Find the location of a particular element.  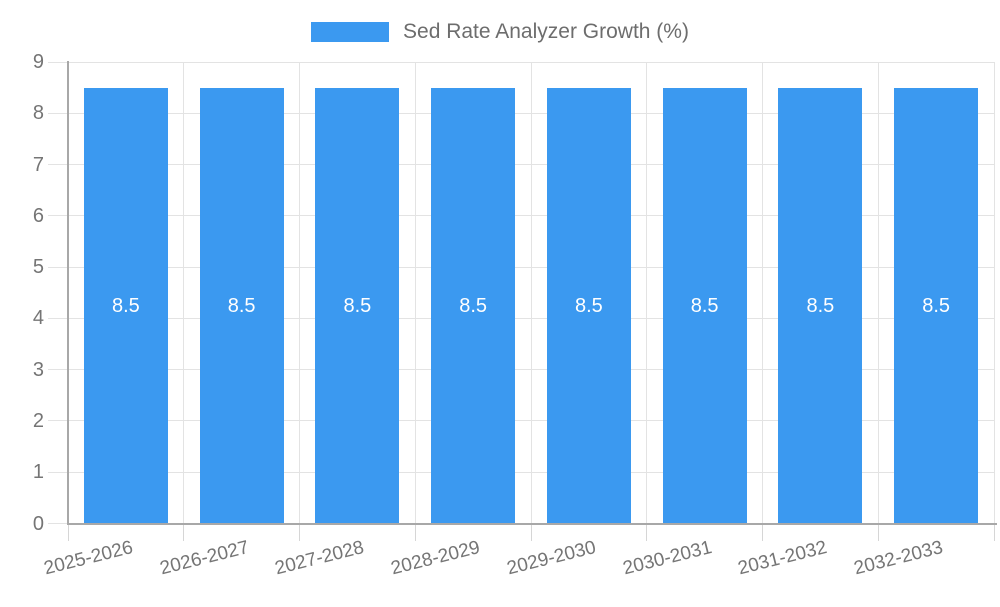

legend-label: Sed Rate Analyzer Growth (%) is located at coordinates (546, 31).